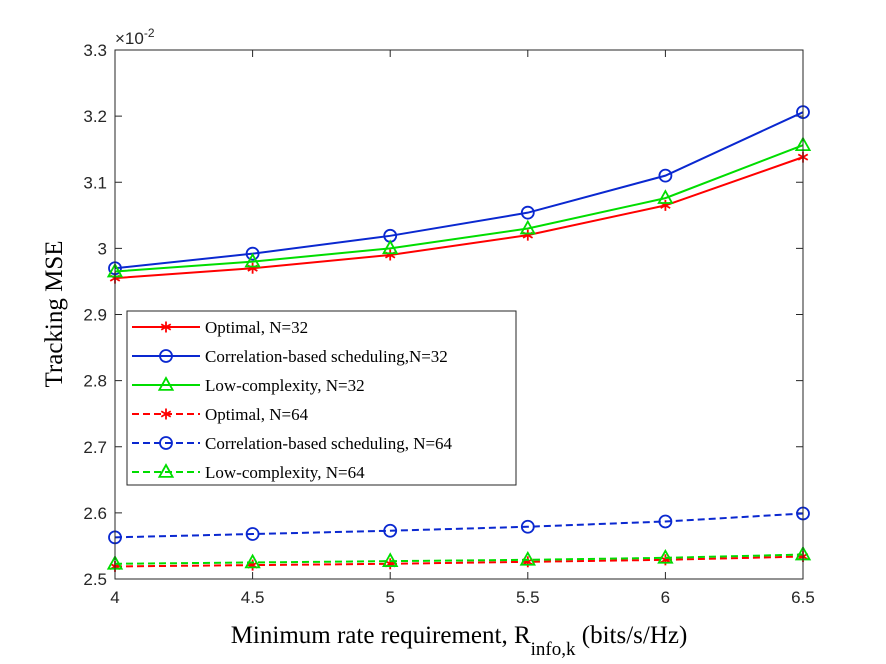 The width and height of the screenshot is (886, 664). Describe the element at coordinates (389, 597) in the screenshot. I see `x-tick-label: 5` at that location.